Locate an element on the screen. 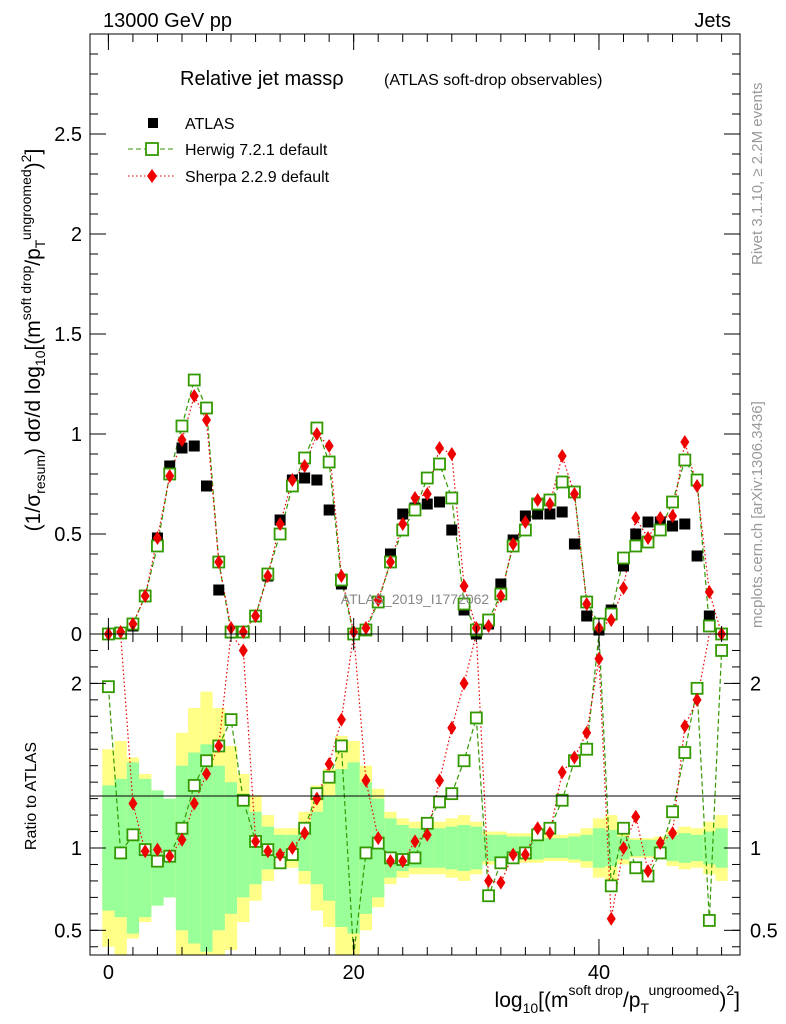  header-right: Jets is located at coordinates (712, 21).